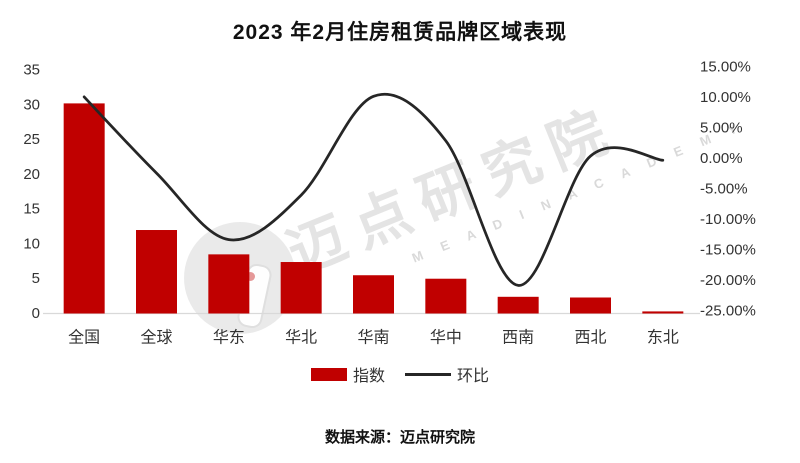 The image size is (800, 463). I want to click on right-axis-tick-6: -15.00%, so click(728, 250).